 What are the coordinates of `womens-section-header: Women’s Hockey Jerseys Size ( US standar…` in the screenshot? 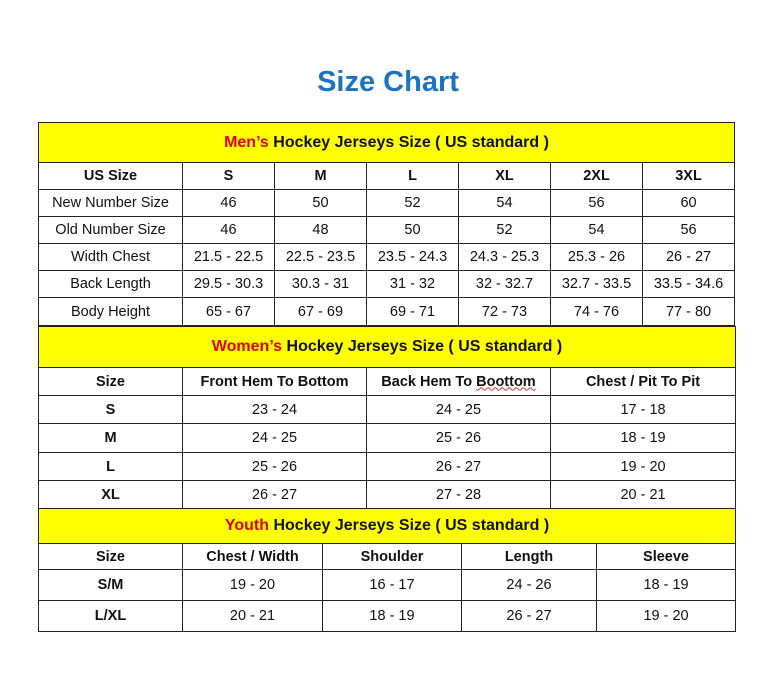 It's located at (387, 347).